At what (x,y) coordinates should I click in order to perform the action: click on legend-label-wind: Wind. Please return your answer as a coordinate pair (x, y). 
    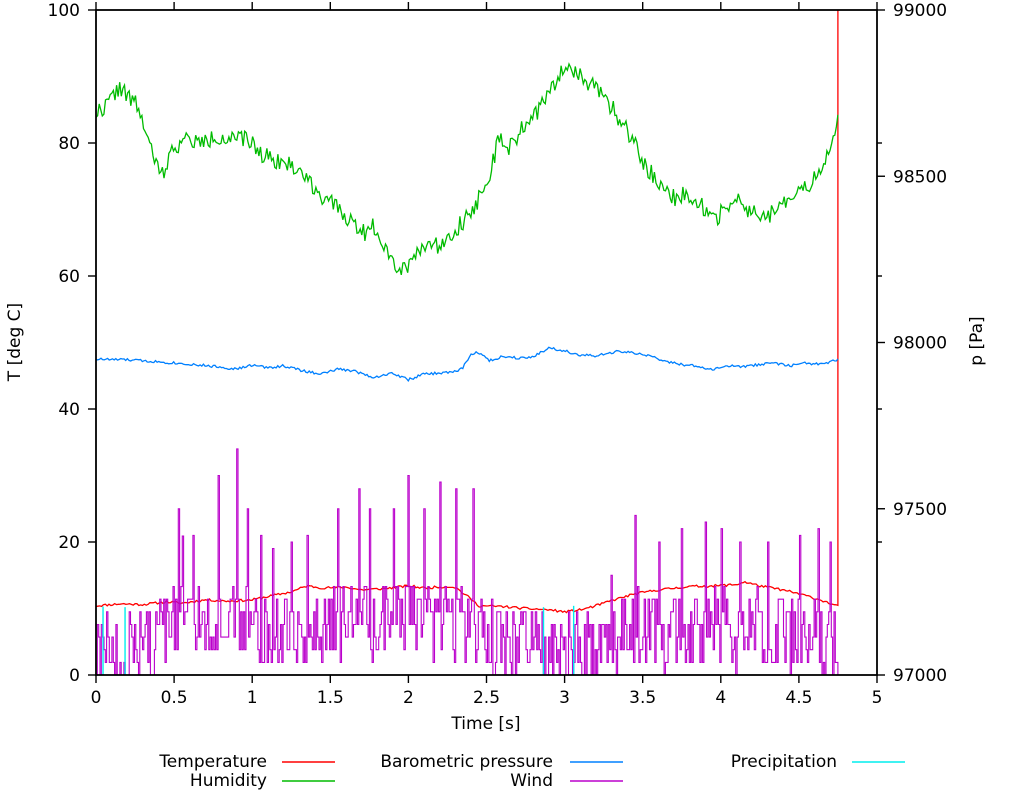
    Looking at the image, I should click on (531, 781).